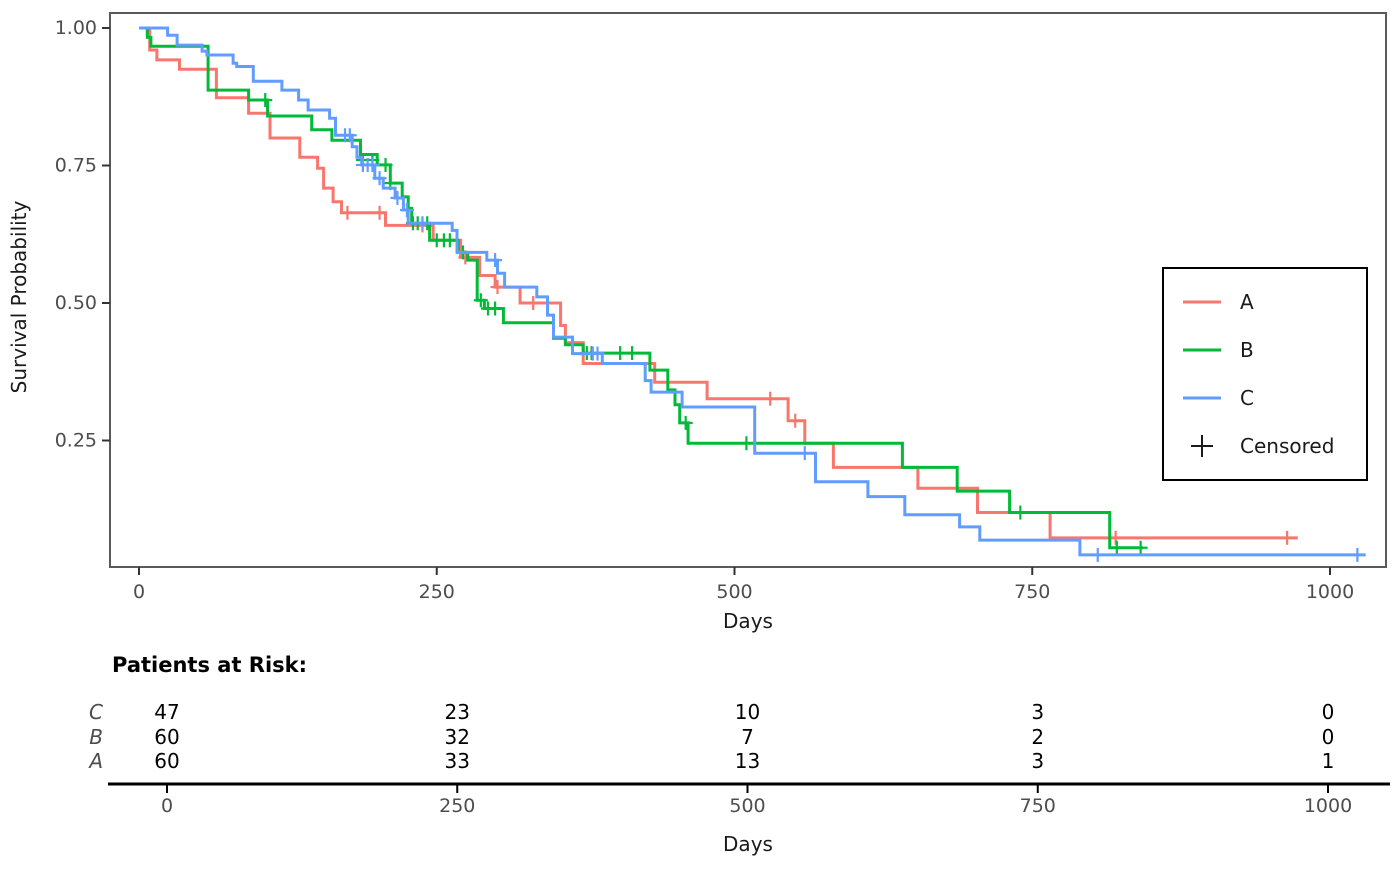  What do you see at coordinates (734, 592) in the screenshot?
I see `x-tick-label: 500` at bounding box center [734, 592].